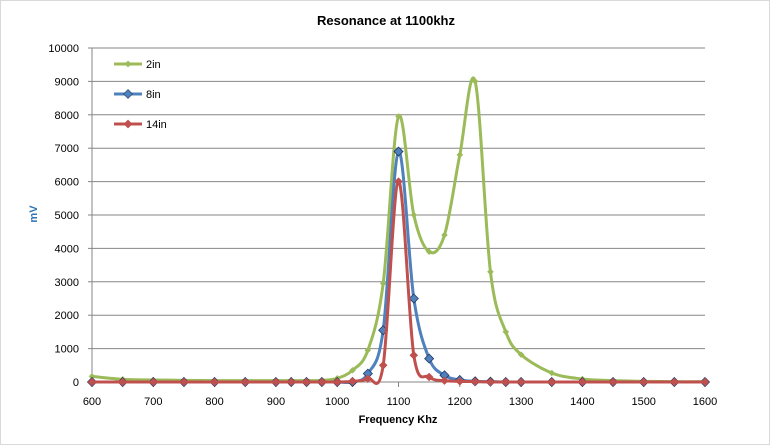  Describe the element at coordinates (67, 316) in the screenshot. I see `y-tick-label: 2000` at that location.